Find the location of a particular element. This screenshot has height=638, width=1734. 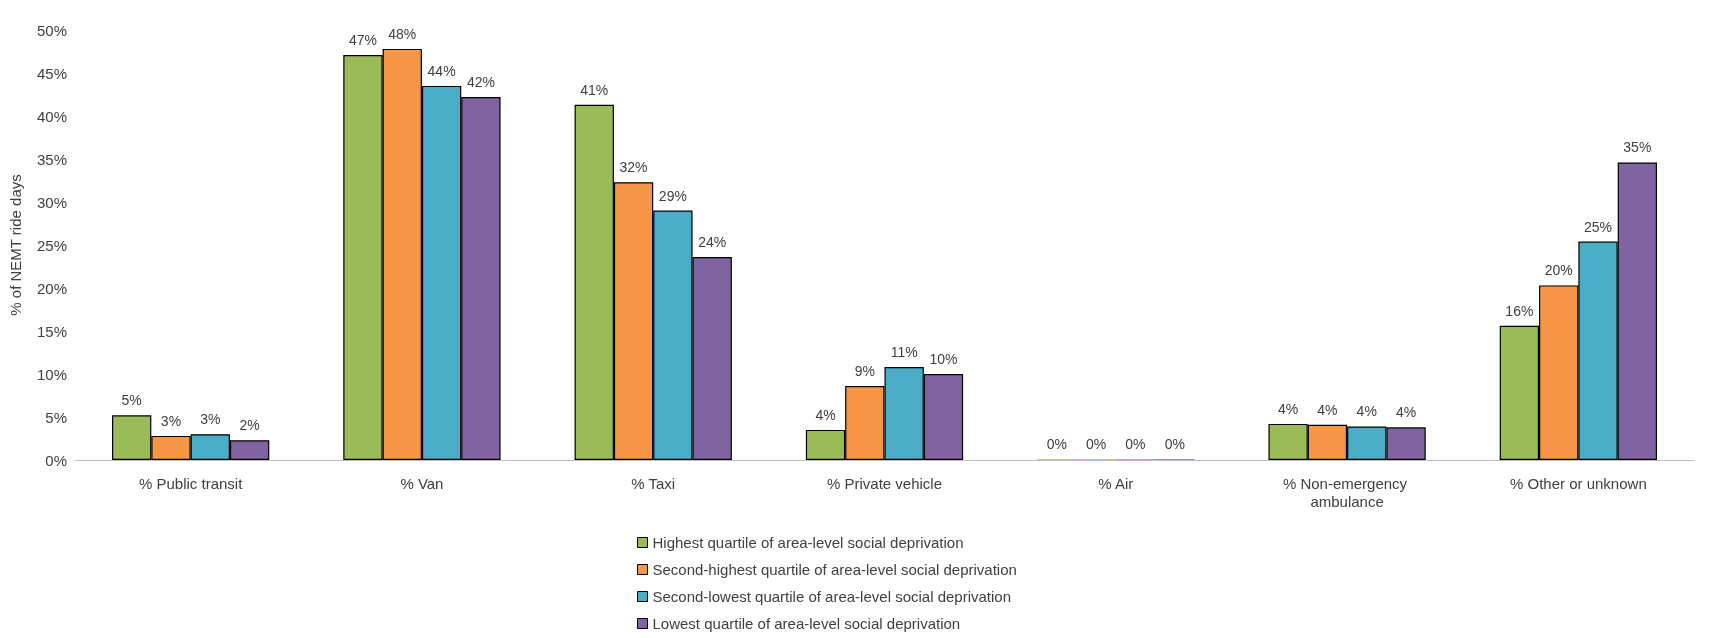

x-tick-label: % Non-emergency ambulance is located at coordinates (1347, 492).